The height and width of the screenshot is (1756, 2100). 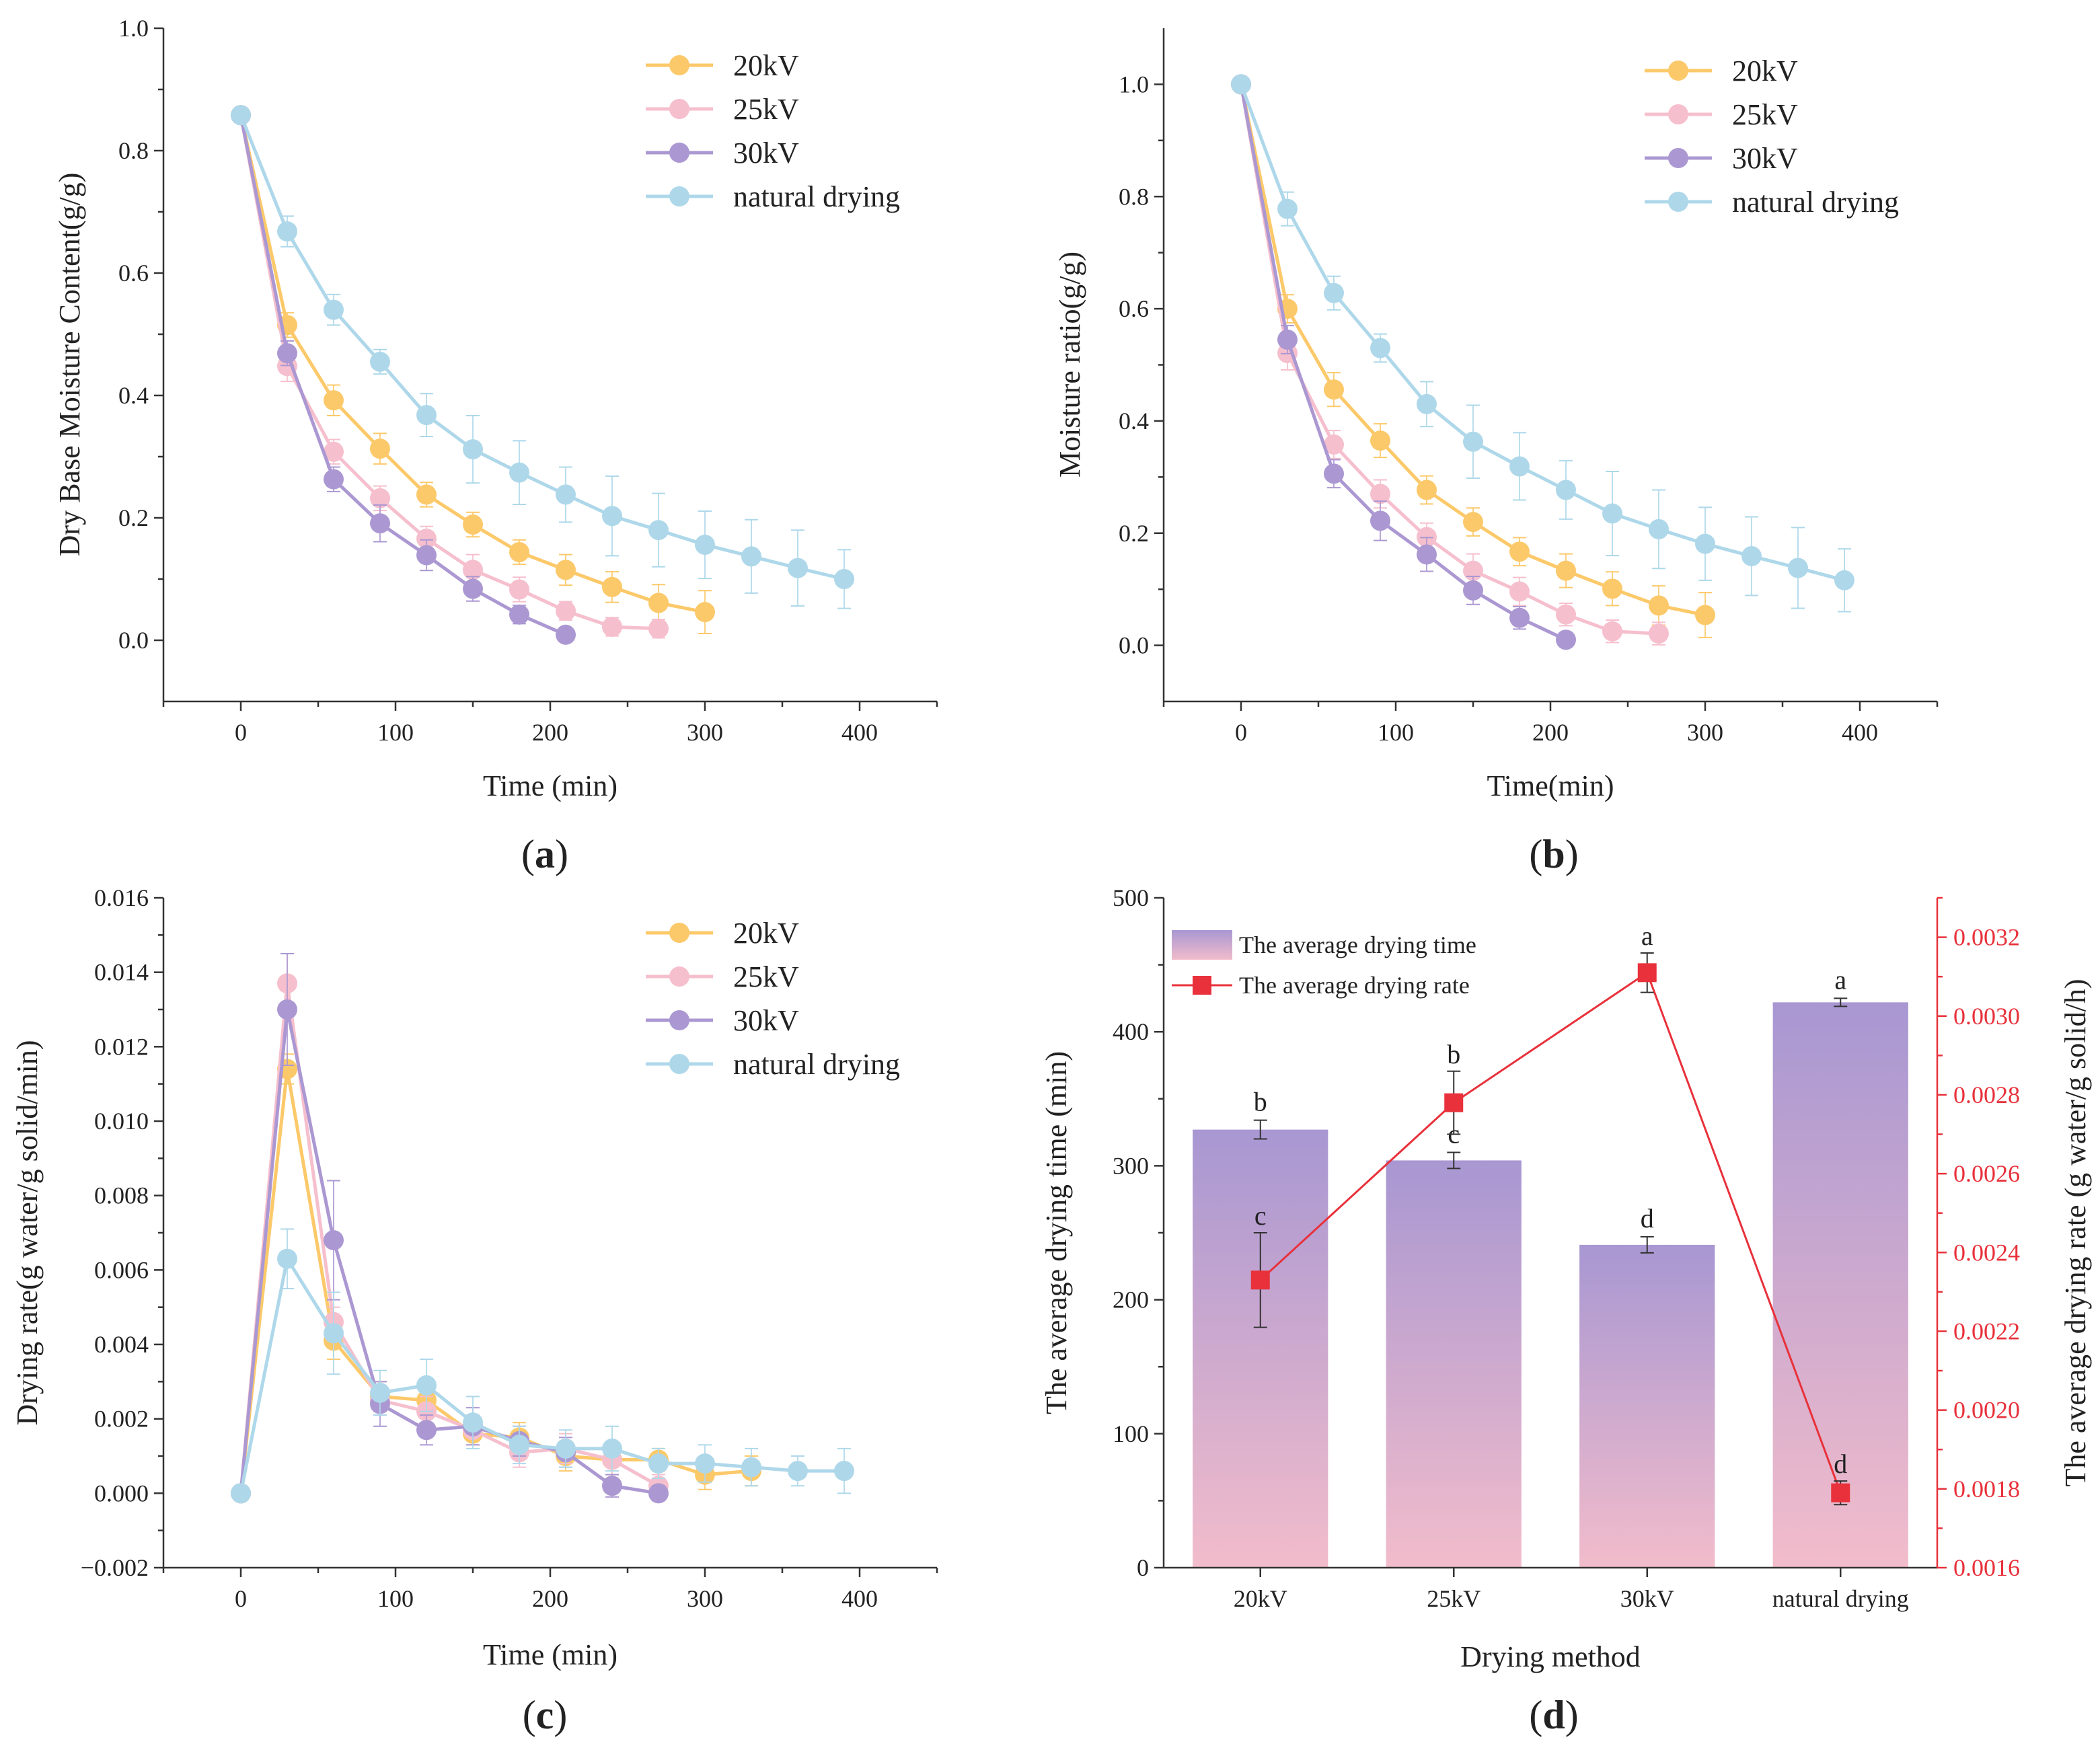 I want to click on legend-item-natural-drying: natural drying, so click(x=773, y=1064).